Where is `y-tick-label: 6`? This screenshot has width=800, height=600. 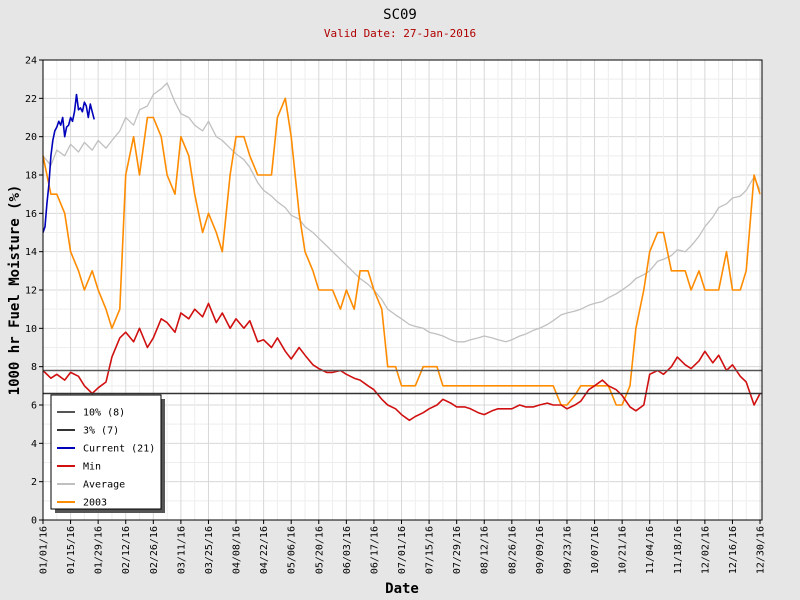 y-tick-label: 6 is located at coordinates (34, 406).